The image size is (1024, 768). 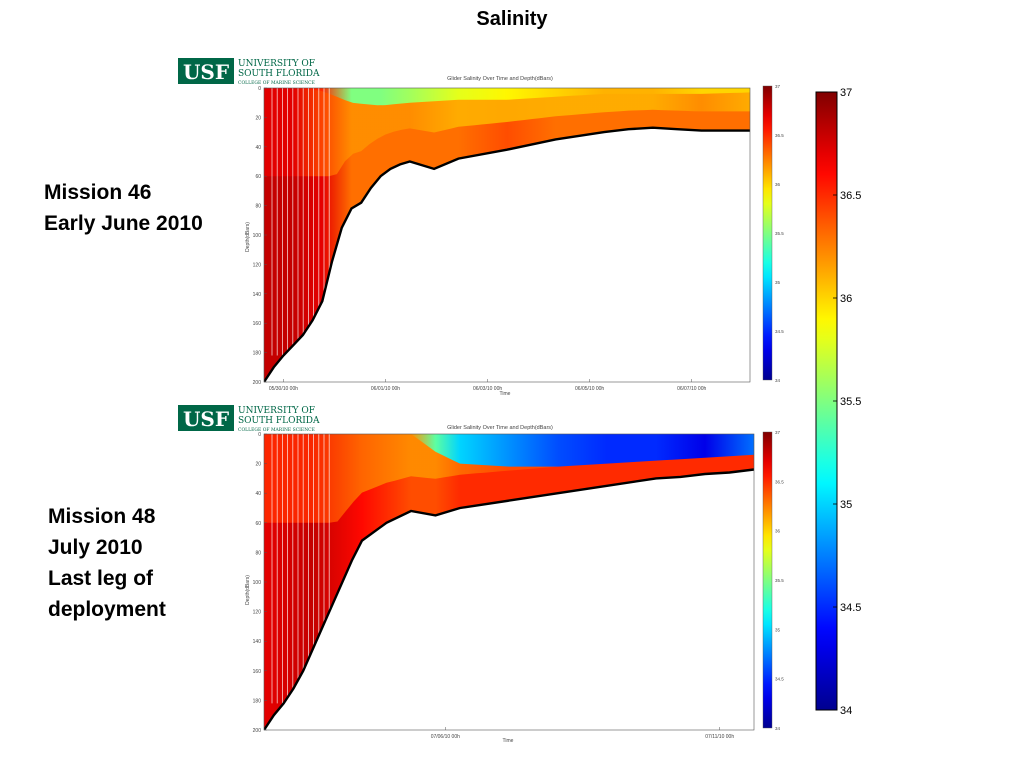 What do you see at coordinates (850, 196) in the screenshot?
I see `colorbar-tick-label: 36.5` at bounding box center [850, 196].